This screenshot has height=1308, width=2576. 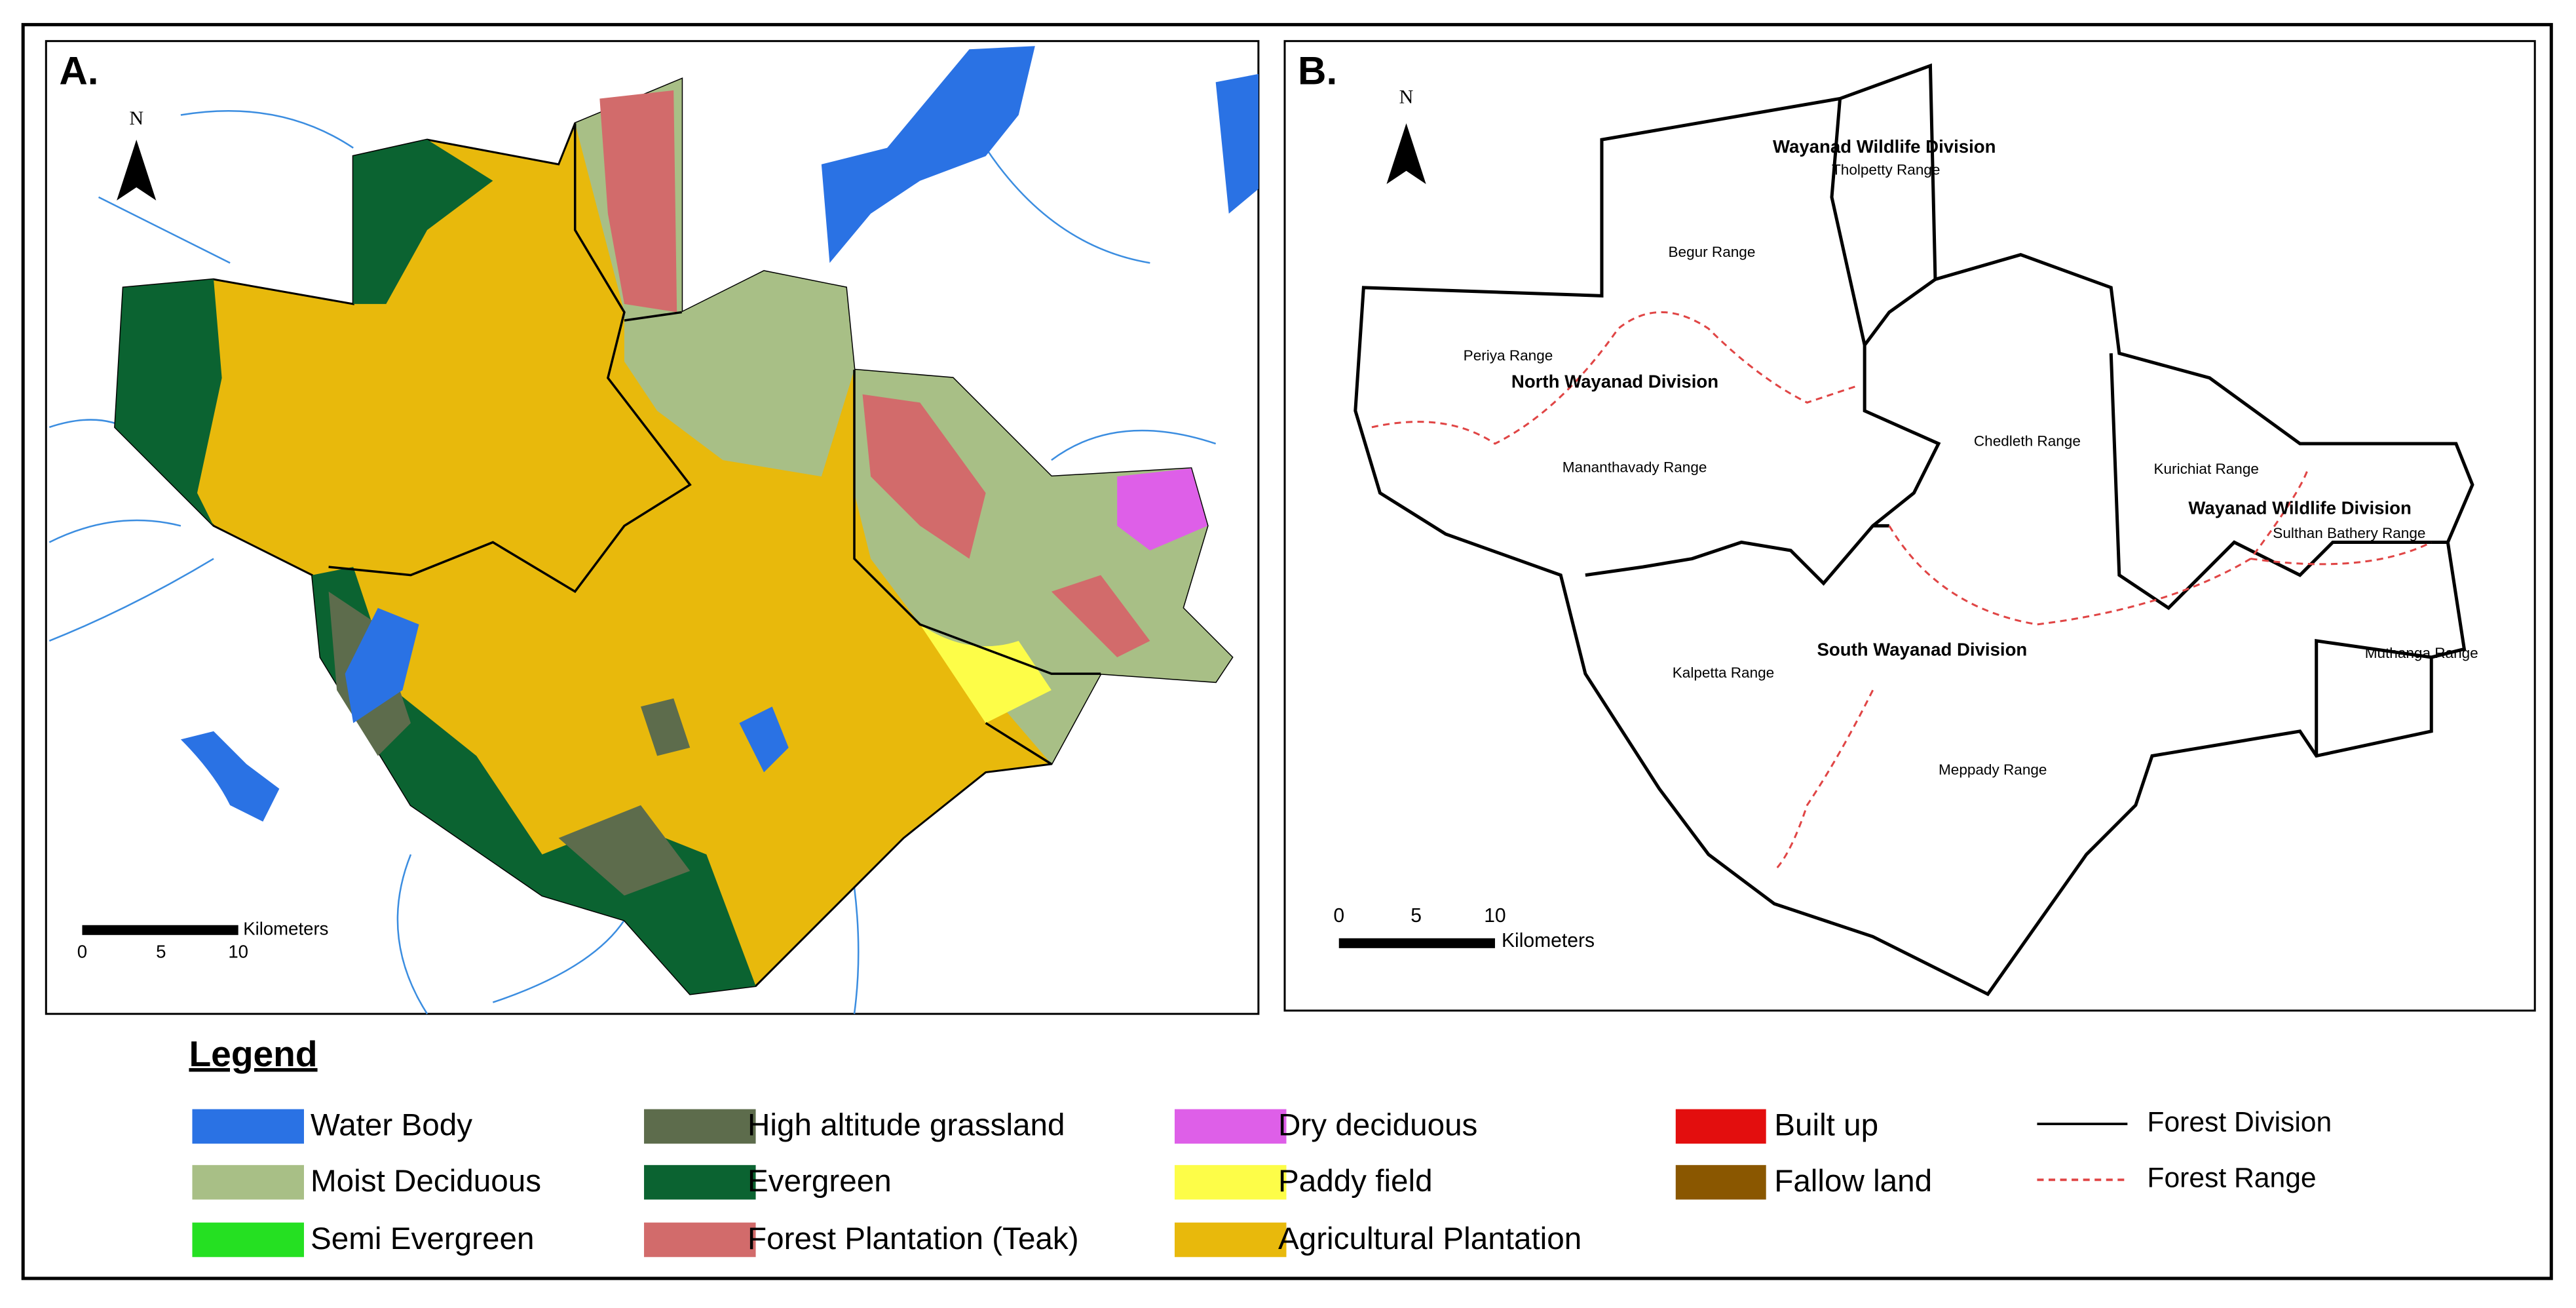 What do you see at coordinates (874, 374) in the screenshot?
I see `teak` at bounding box center [874, 374].